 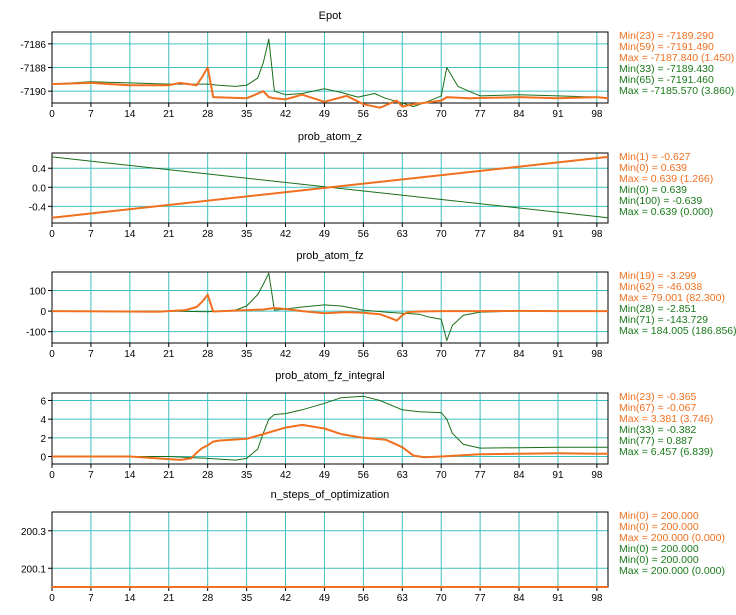 What do you see at coordinates (656, 441) in the screenshot?
I see `legend-entry: Min(77) = 0.887` at bounding box center [656, 441].